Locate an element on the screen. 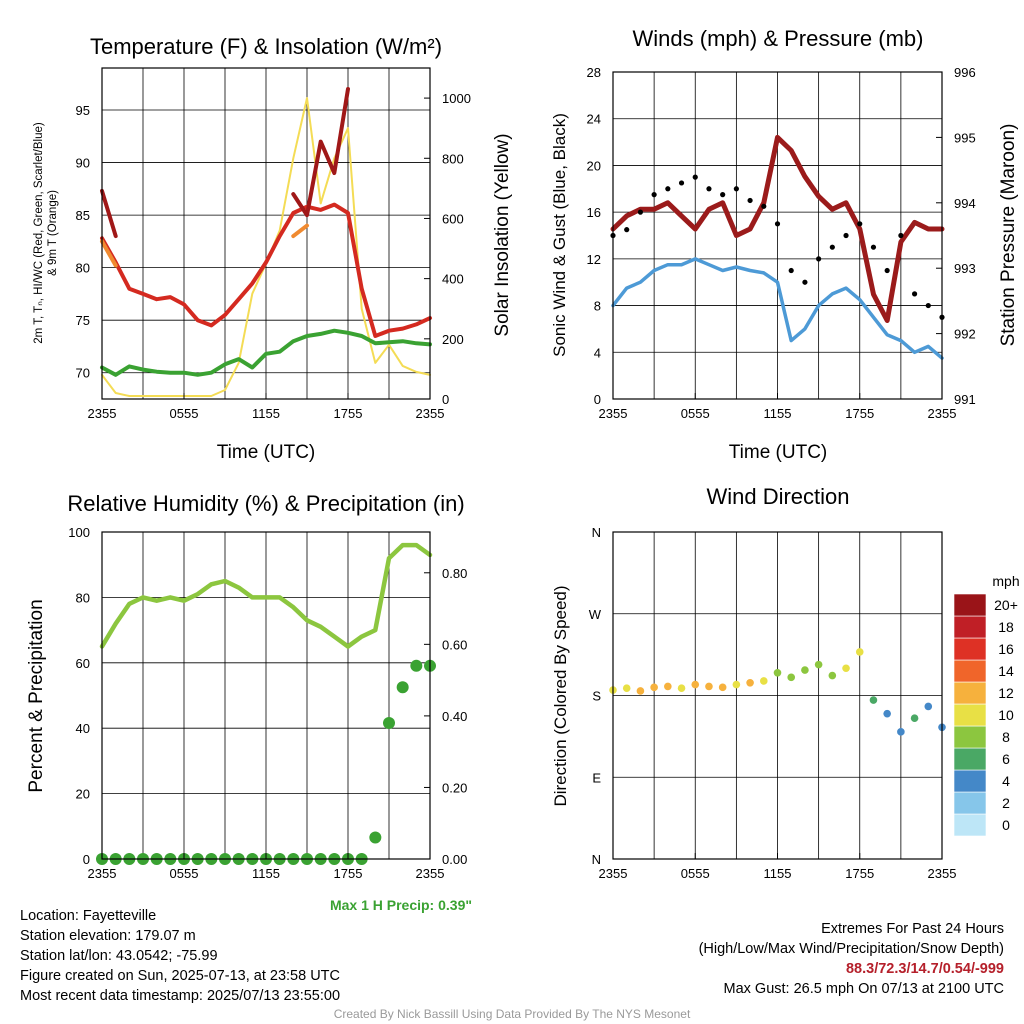 The height and width of the screenshot is (1024, 1024). colorbar-label: 16 is located at coordinates (1006, 649).